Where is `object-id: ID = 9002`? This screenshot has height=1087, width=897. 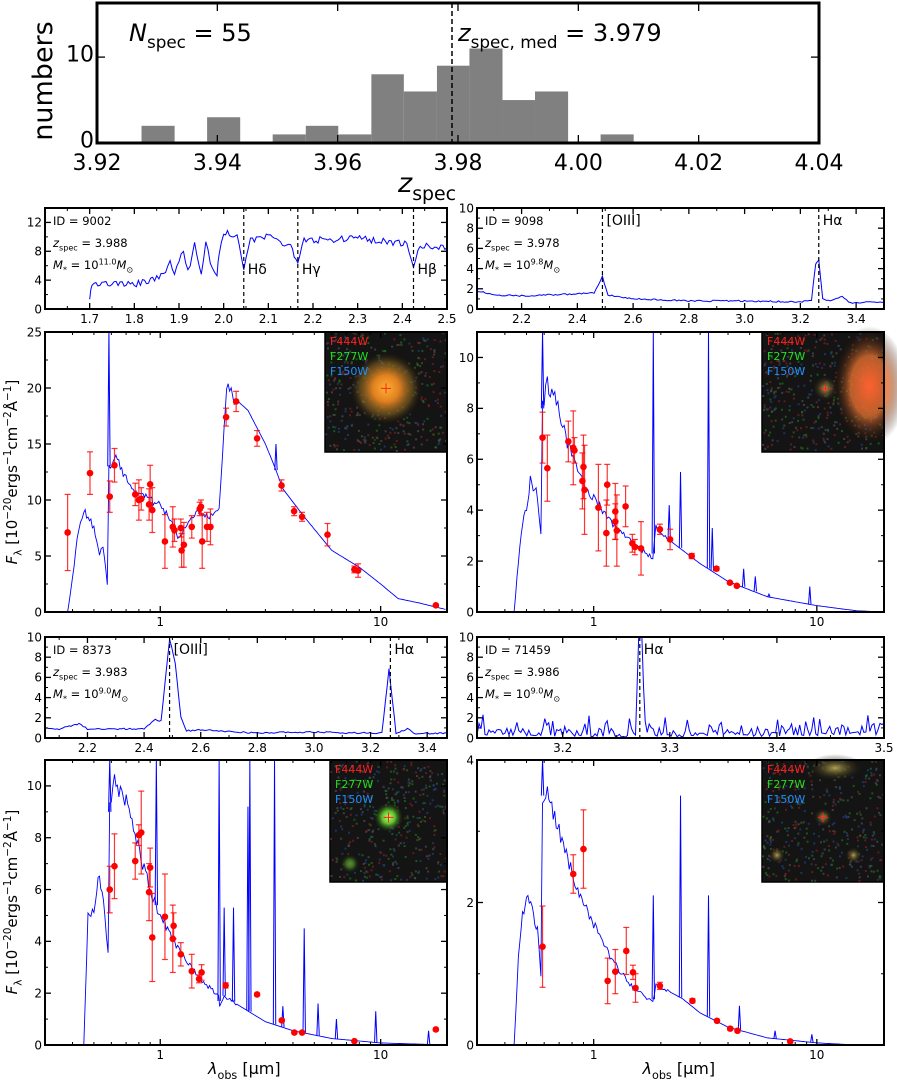
object-id: ID = 9002 is located at coordinates (82, 221).